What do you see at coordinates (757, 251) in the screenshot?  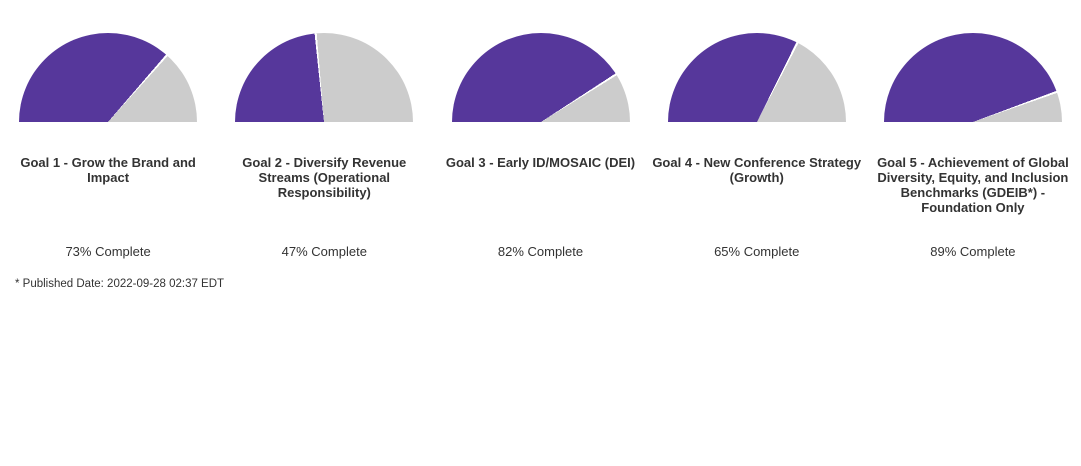 I see `goal-4-completion-label: 65% Complete` at bounding box center [757, 251].